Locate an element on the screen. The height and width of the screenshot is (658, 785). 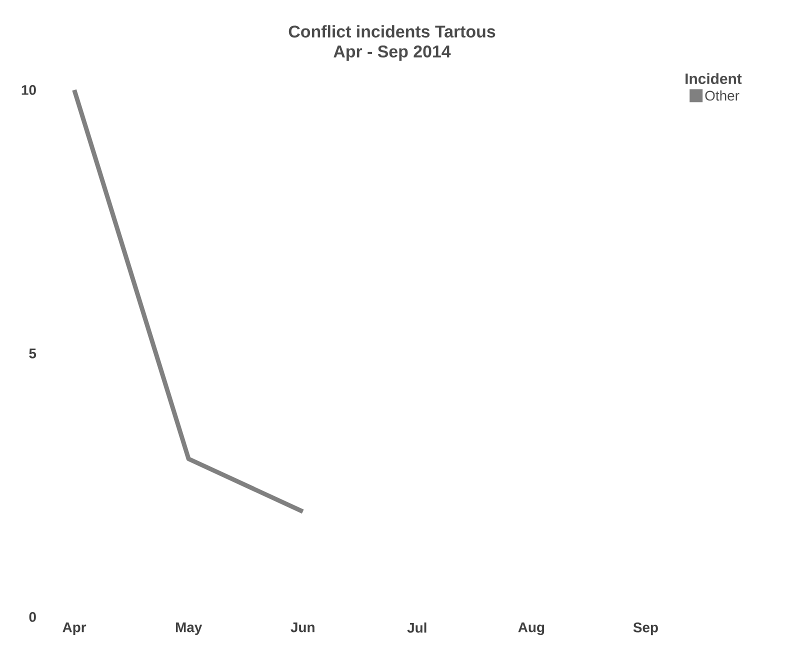
x-tick-label: Jul is located at coordinates (416, 627).